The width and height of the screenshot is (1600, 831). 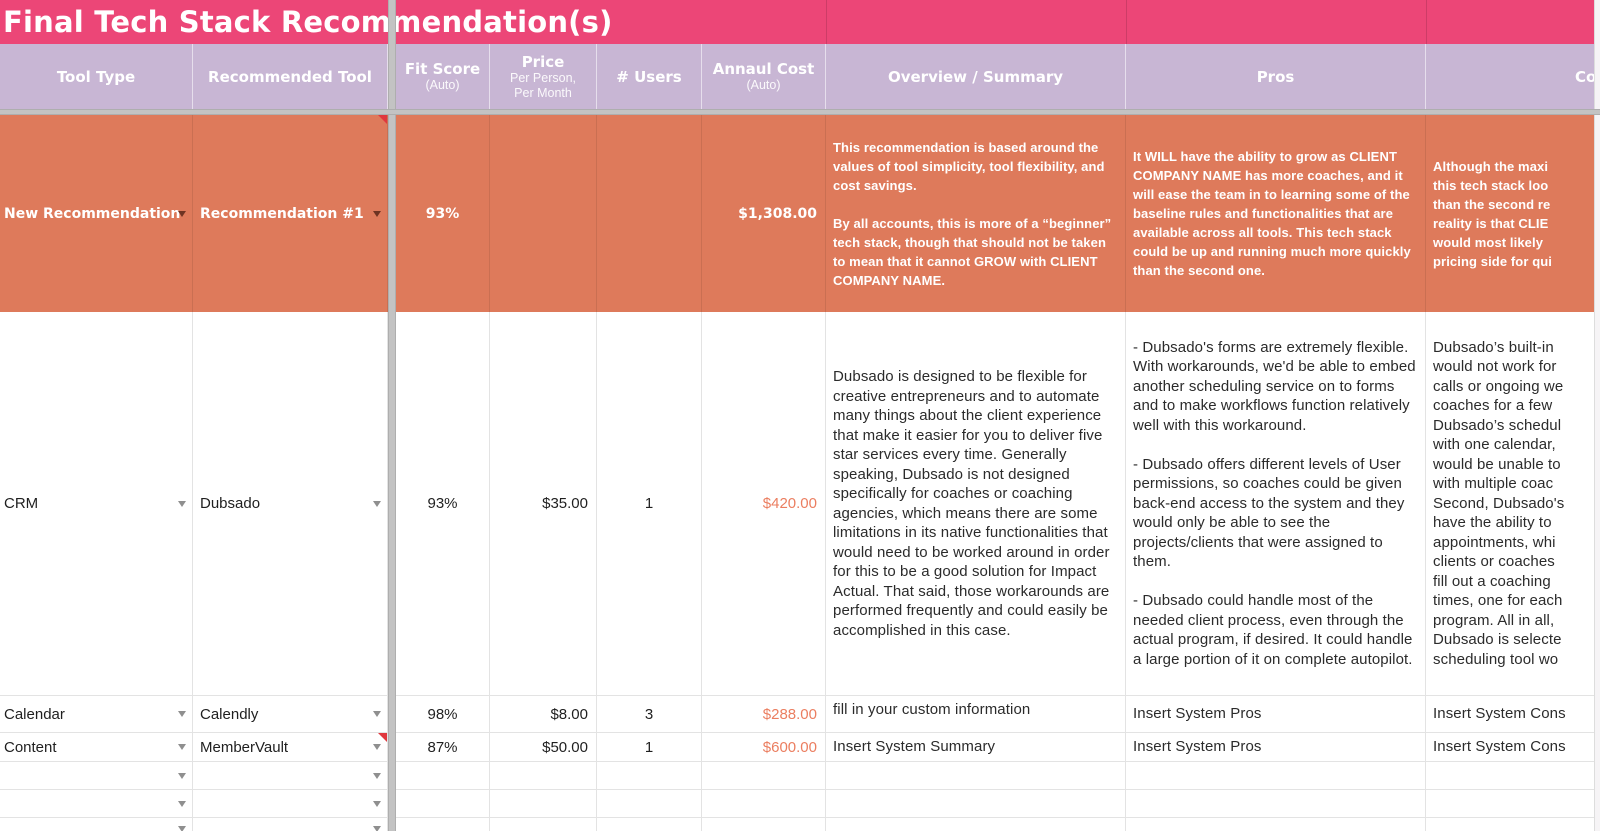 What do you see at coordinates (96, 747) in the screenshot?
I see `tool-type-cell: Content` at bounding box center [96, 747].